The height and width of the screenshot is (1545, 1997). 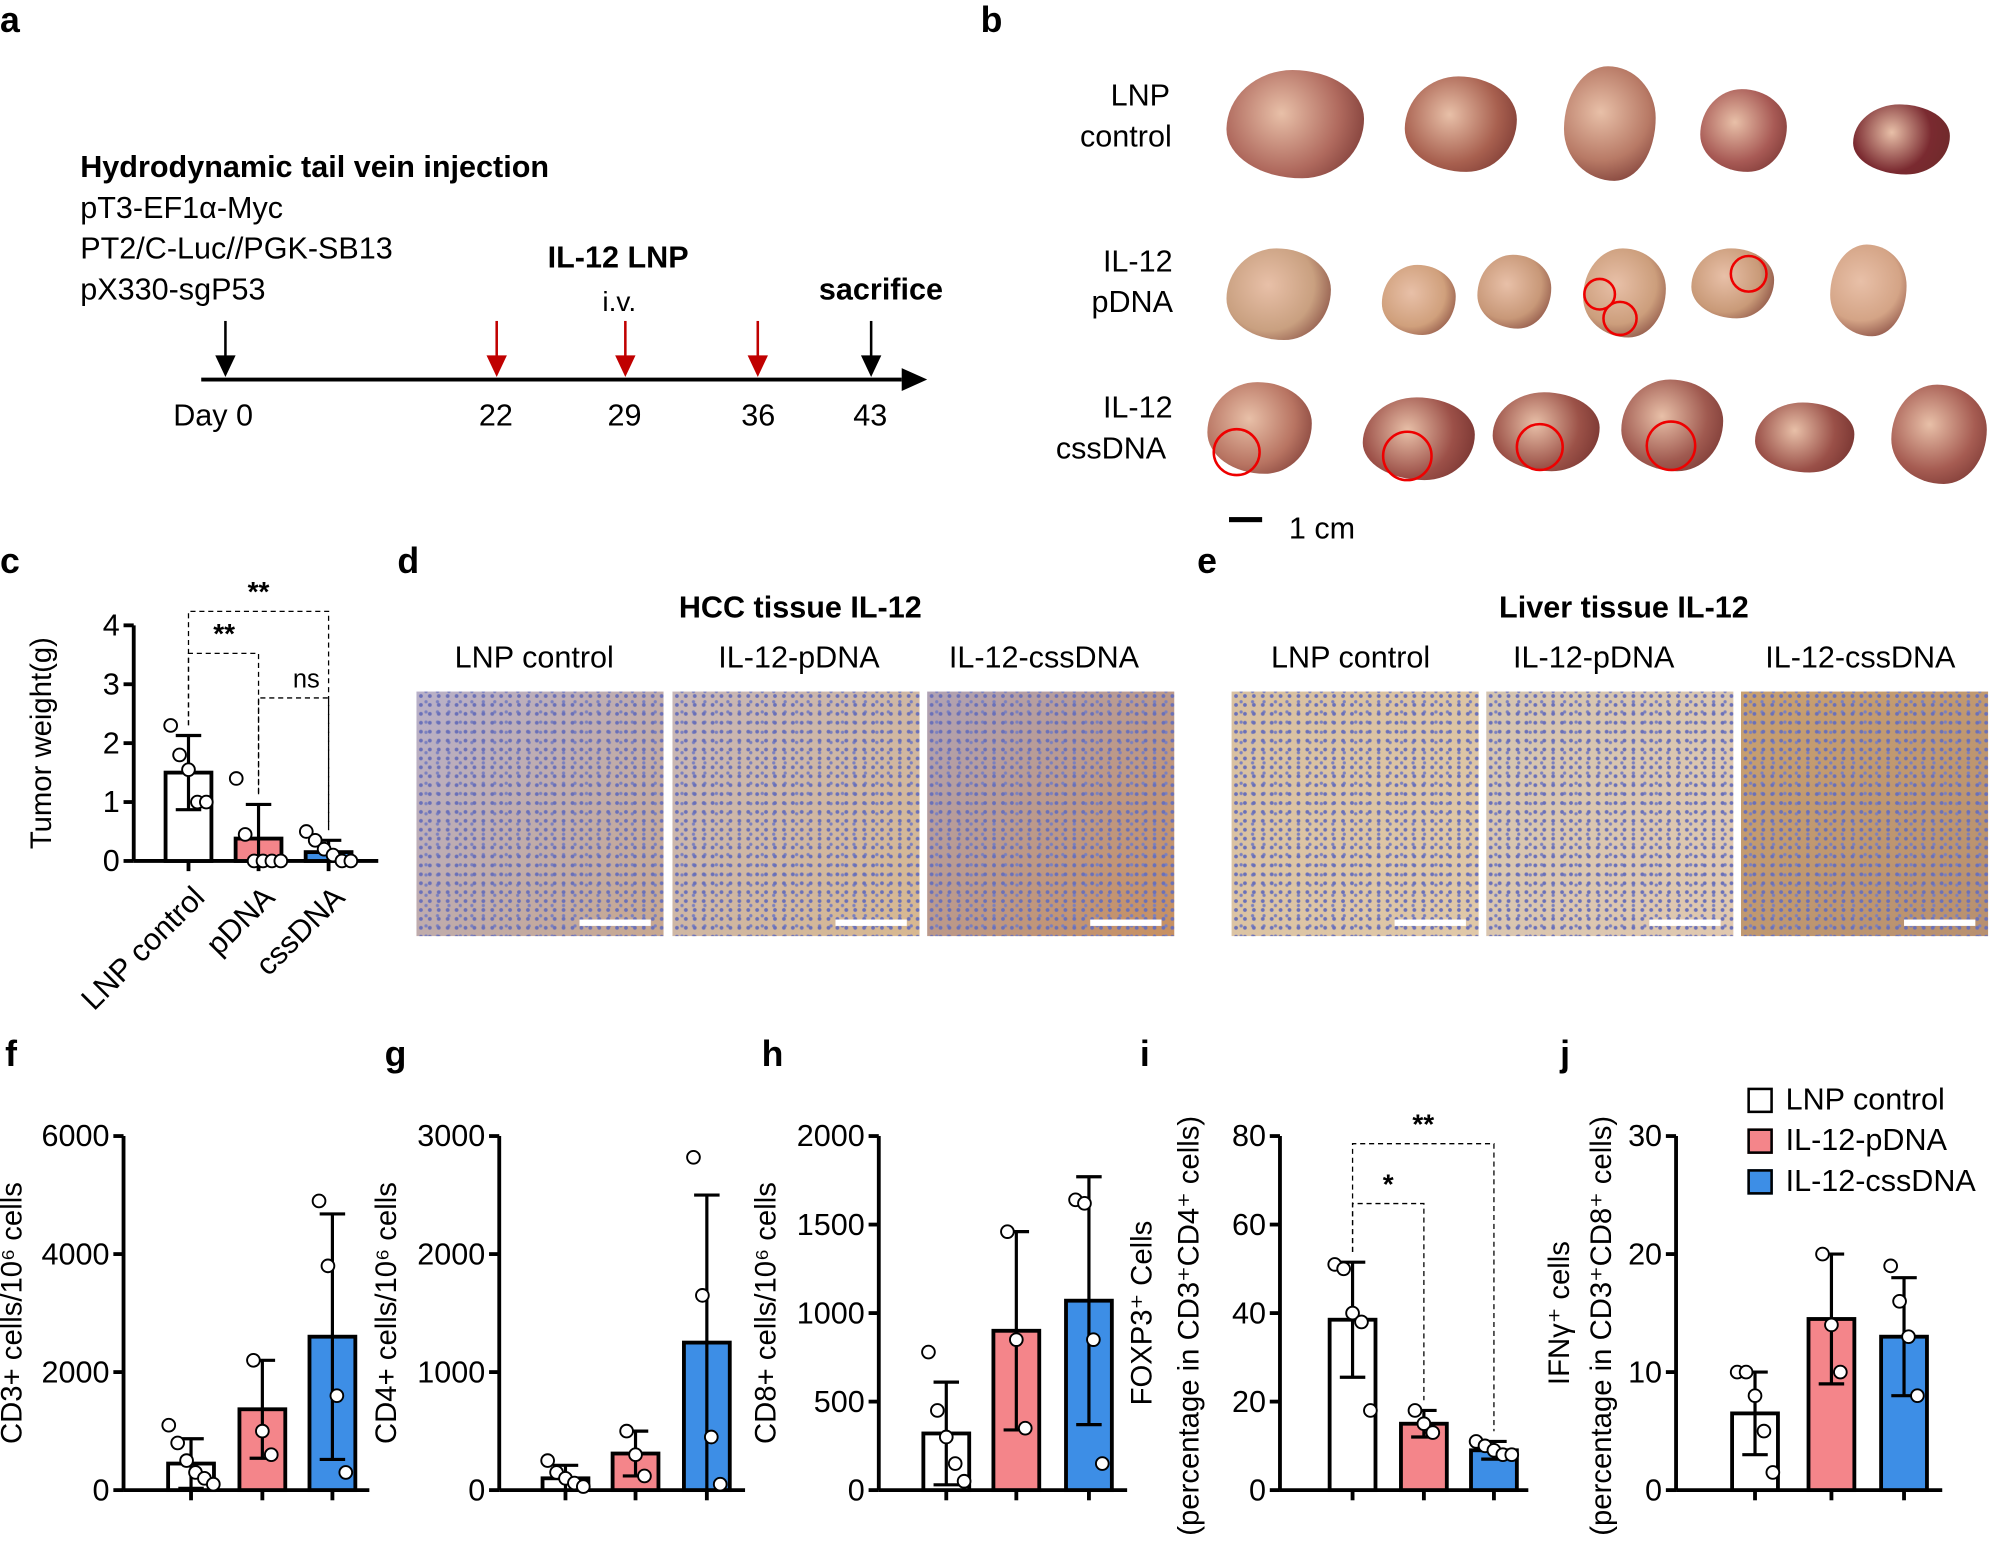 What do you see at coordinates (111, 626) in the screenshot?
I see `y-tick-label: 4` at bounding box center [111, 626].